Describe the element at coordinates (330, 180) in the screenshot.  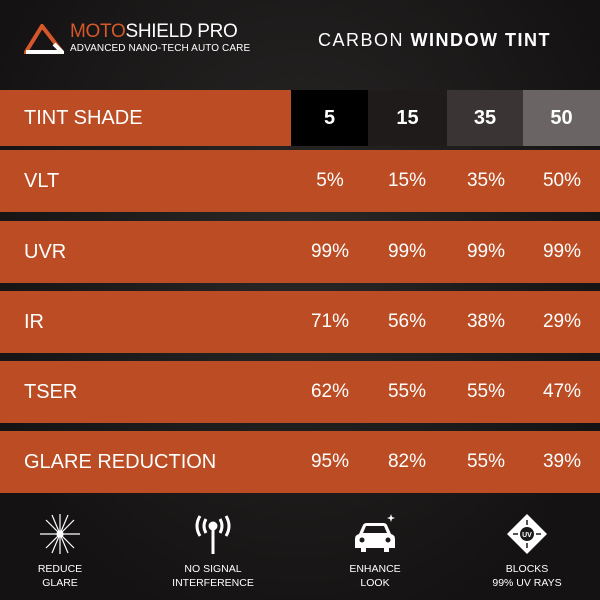
I see `row-value: 5%` at that location.